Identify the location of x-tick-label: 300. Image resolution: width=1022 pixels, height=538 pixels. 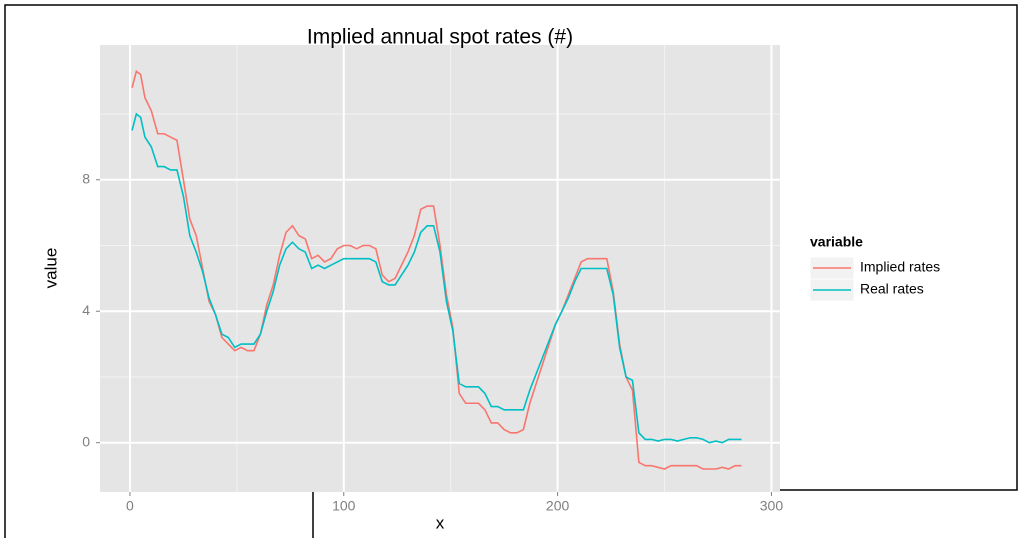
(772, 506).